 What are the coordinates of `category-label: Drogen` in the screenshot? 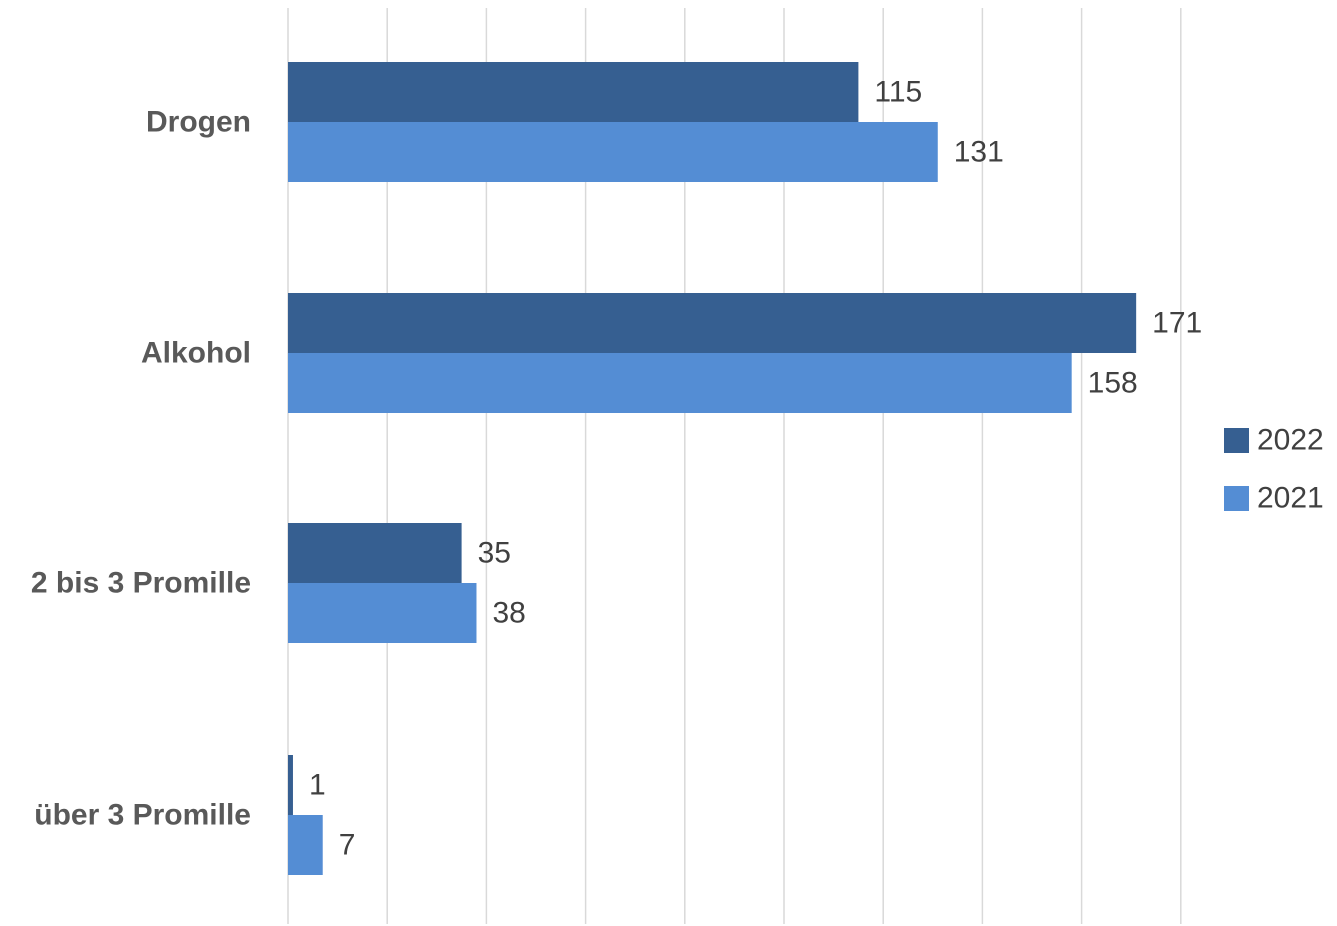 It's located at (198, 122).